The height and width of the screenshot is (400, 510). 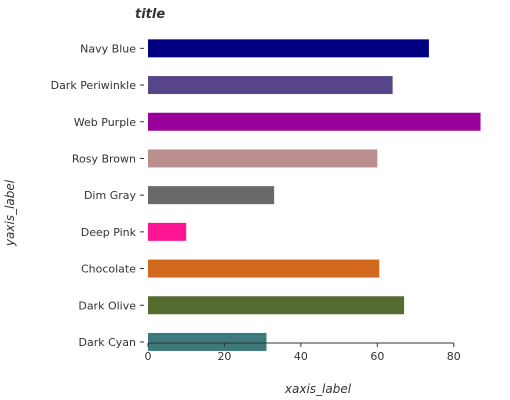 I want to click on x-tick-label: 80, so click(x=454, y=356).